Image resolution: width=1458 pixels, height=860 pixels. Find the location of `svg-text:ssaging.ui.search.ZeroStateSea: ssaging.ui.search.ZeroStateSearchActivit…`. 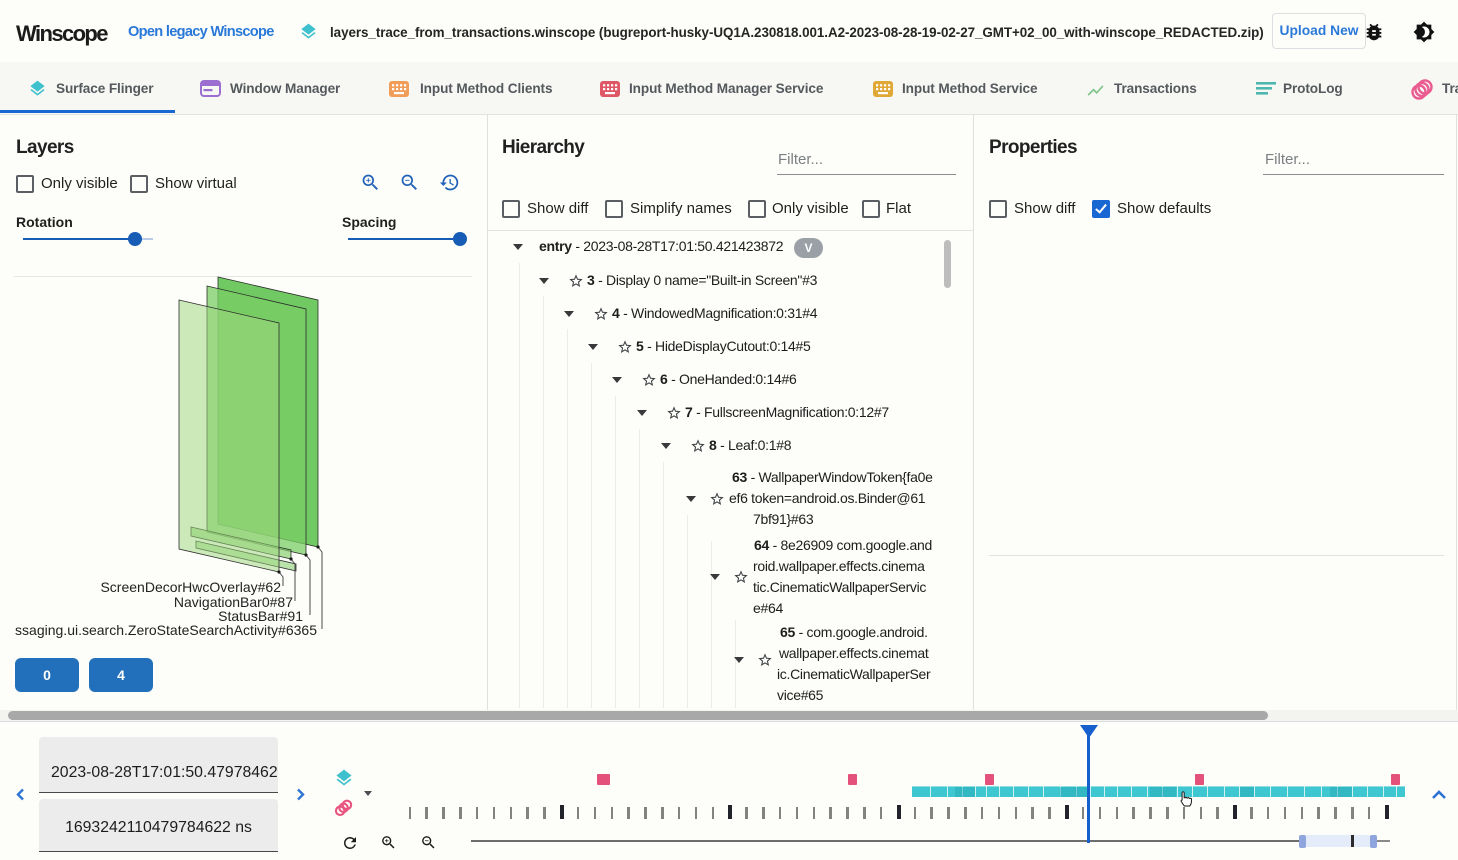

svg-text:ssaging.ui.search.ZeroStateSea: ssaging.ui.search.ZeroStateSearchActivit… is located at coordinates (166, 630).